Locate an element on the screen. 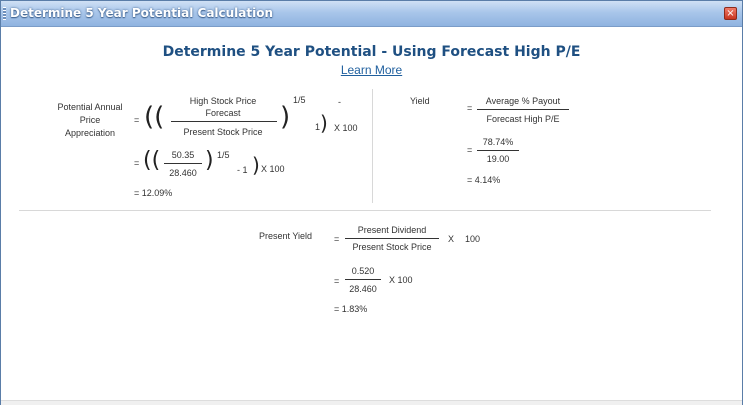 This screenshot has width=743, height=405. appreciation-numerator-line2: Forecast is located at coordinates (223, 113).